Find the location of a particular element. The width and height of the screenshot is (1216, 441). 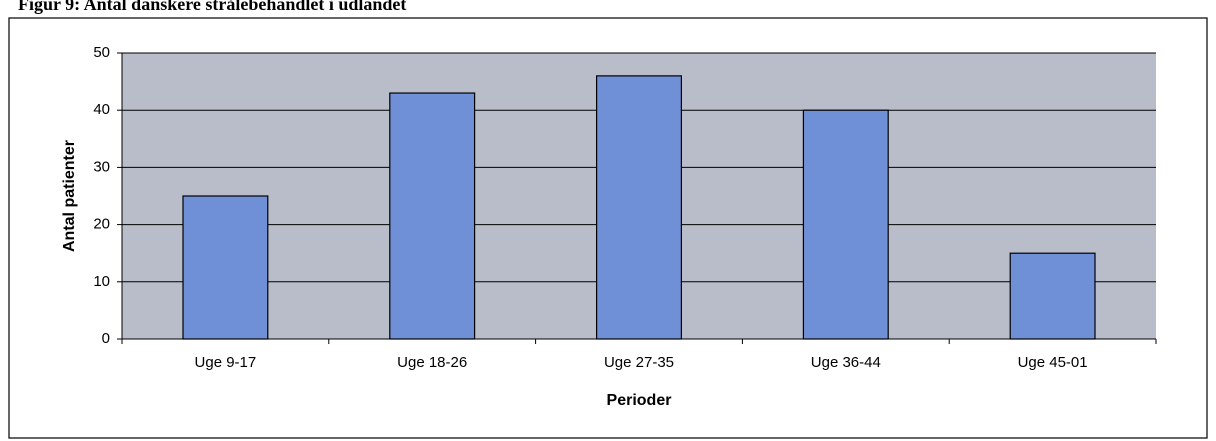

y-tick-label: 40 is located at coordinates (101, 109).